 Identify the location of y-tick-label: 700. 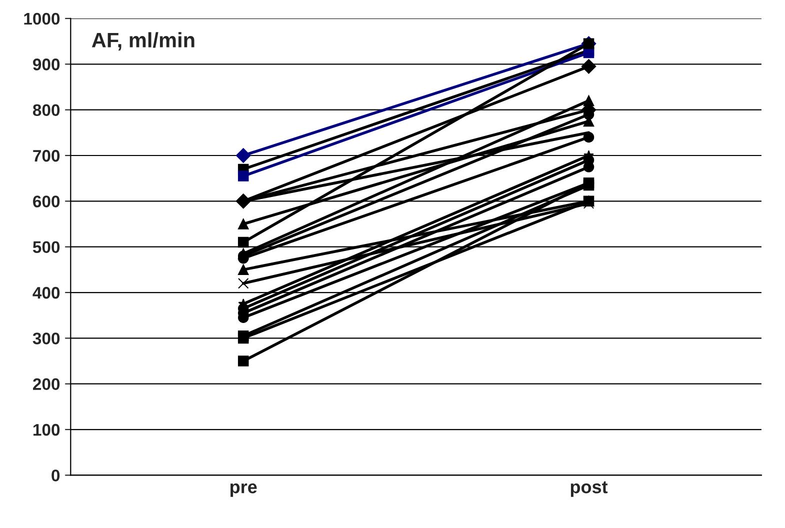
(46, 156).